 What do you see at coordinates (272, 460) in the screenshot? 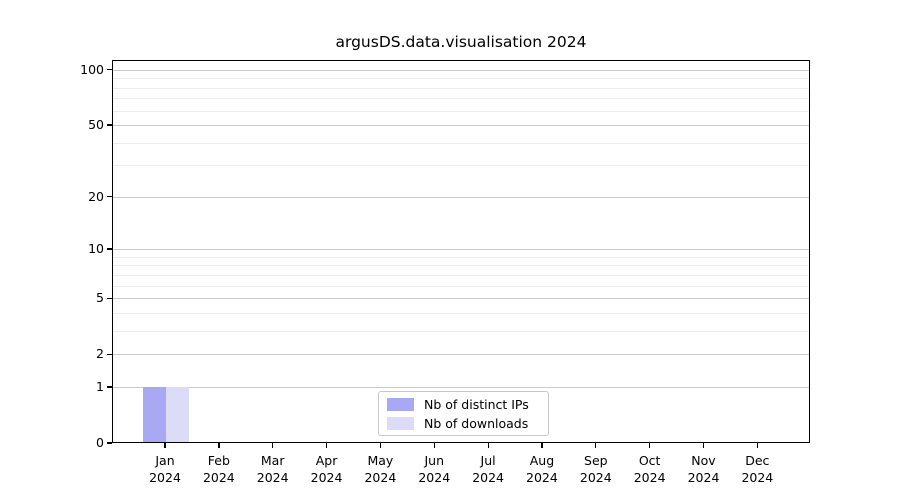
I see `x-tick-month: Mar` at bounding box center [272, 460].